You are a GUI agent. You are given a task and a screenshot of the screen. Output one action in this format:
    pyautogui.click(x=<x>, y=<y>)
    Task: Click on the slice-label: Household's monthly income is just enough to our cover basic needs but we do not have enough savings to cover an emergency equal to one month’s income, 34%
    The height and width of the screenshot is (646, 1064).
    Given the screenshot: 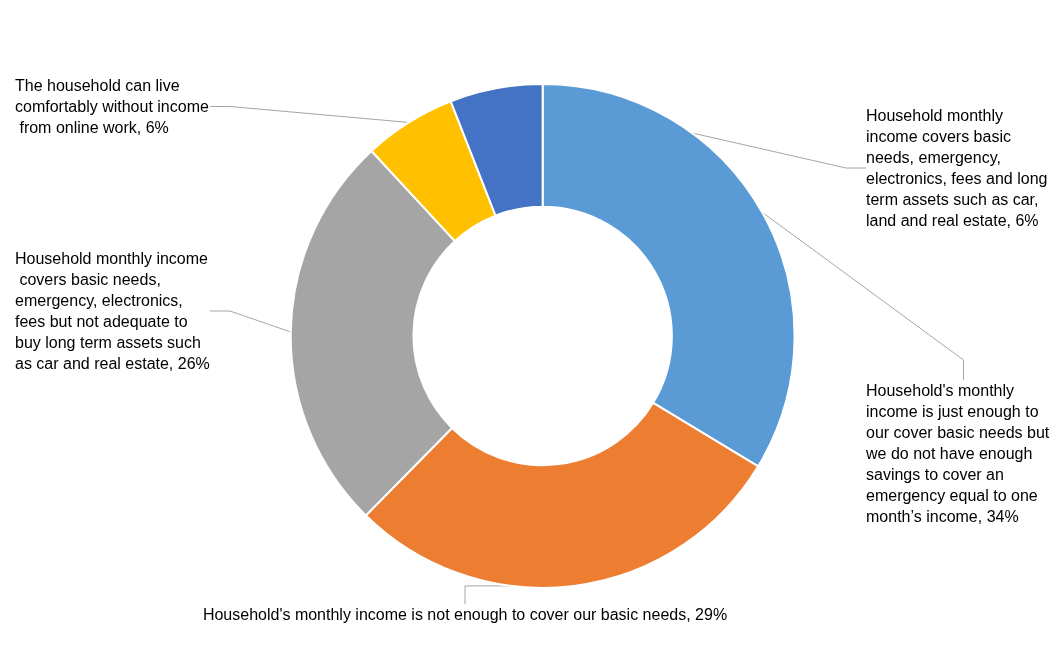 What is the action you would take?
    pyautogui.click(x=959, y=453)
    